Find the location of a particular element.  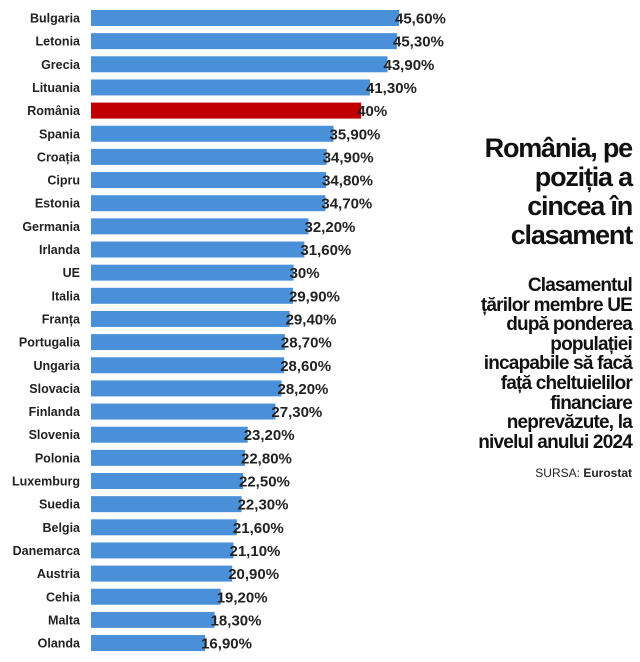

category-label-ue: UE is located at coordinates (71, 273).